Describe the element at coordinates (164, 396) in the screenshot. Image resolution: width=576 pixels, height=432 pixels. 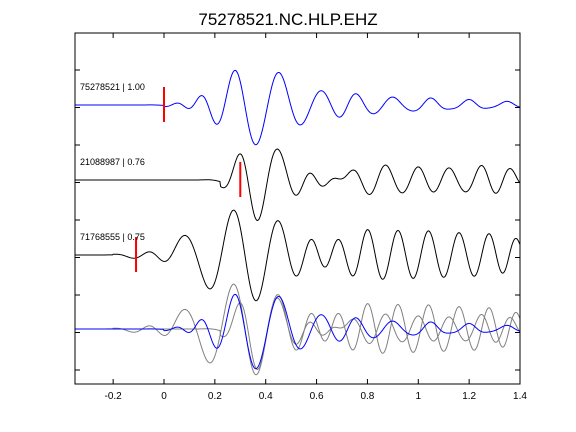
I see `x-tick-label: 0` at that location.